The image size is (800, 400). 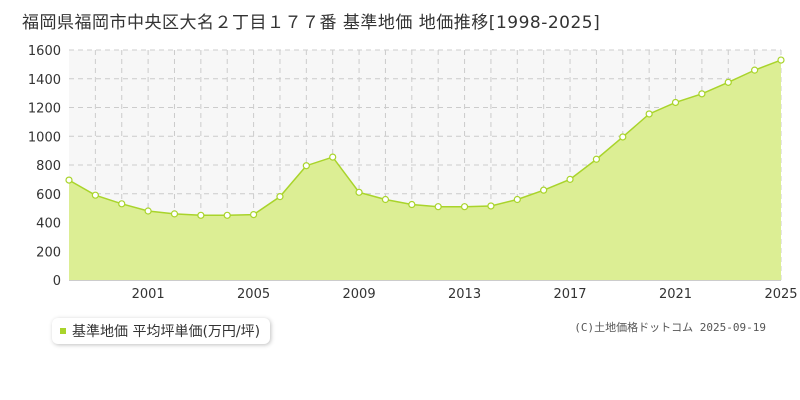 What do you see at coordinates (253, 294) in the screenshot?
I see `x-tick-label: 2005` at bounding box center [253, 294].